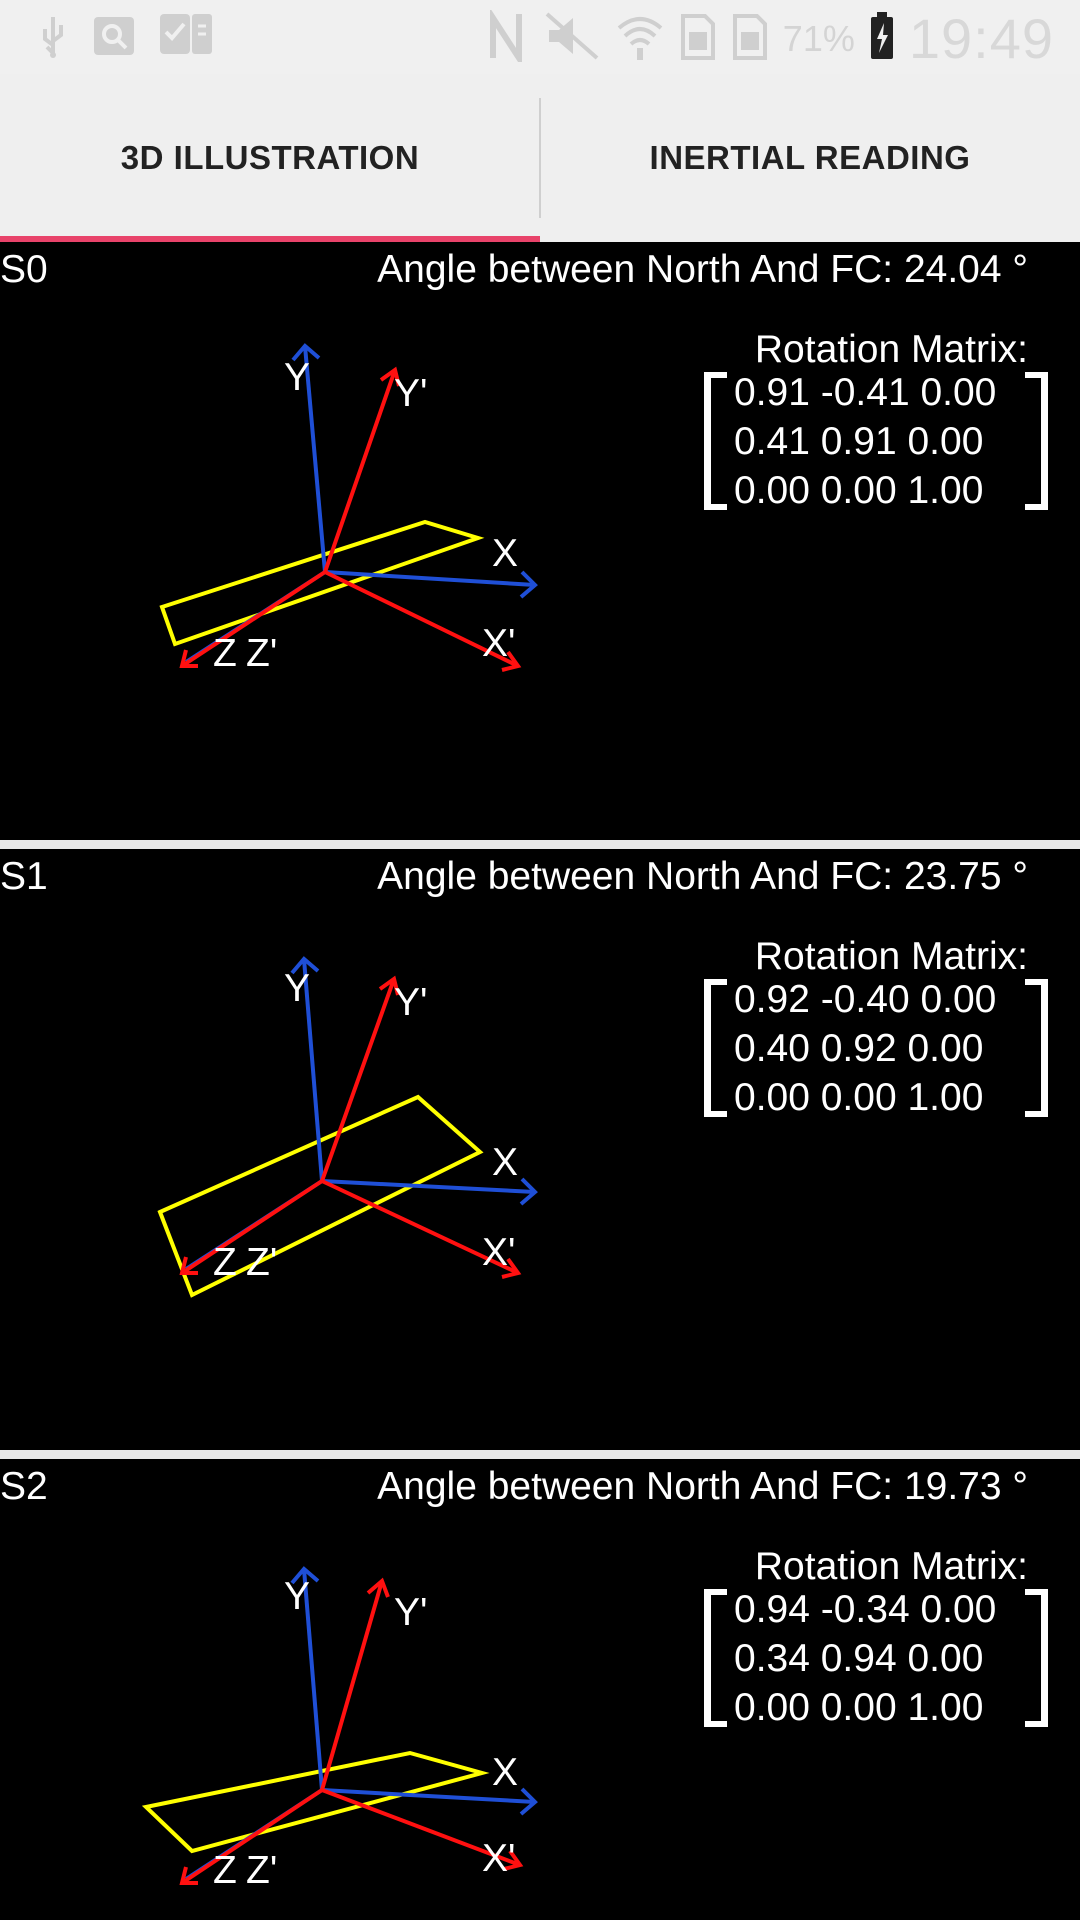 This screenshot has height=1920, width=1080. Describe the element at coordinates (865, 999) in the screenshot. I see `matrix-row: 0.92 -0.40 0.00` at that location.